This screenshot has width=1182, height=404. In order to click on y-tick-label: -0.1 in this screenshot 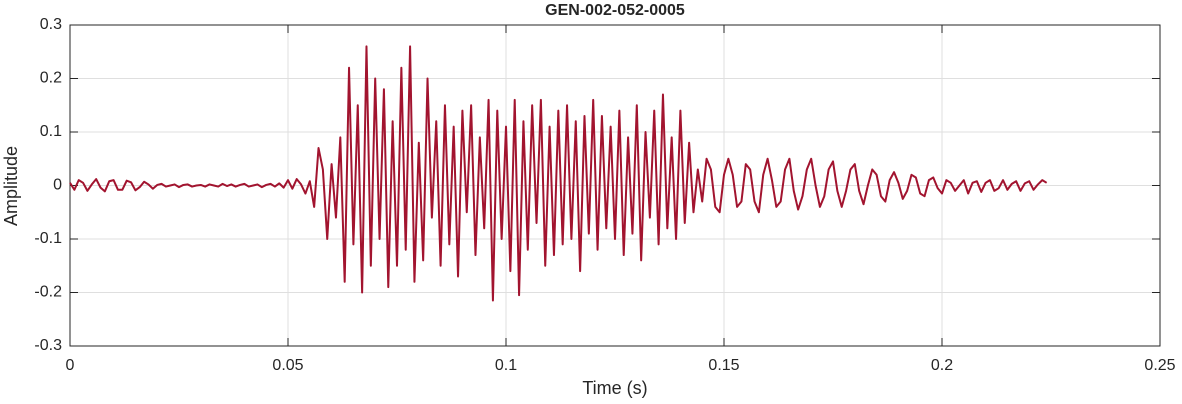, I will do `click(48, 238)`.